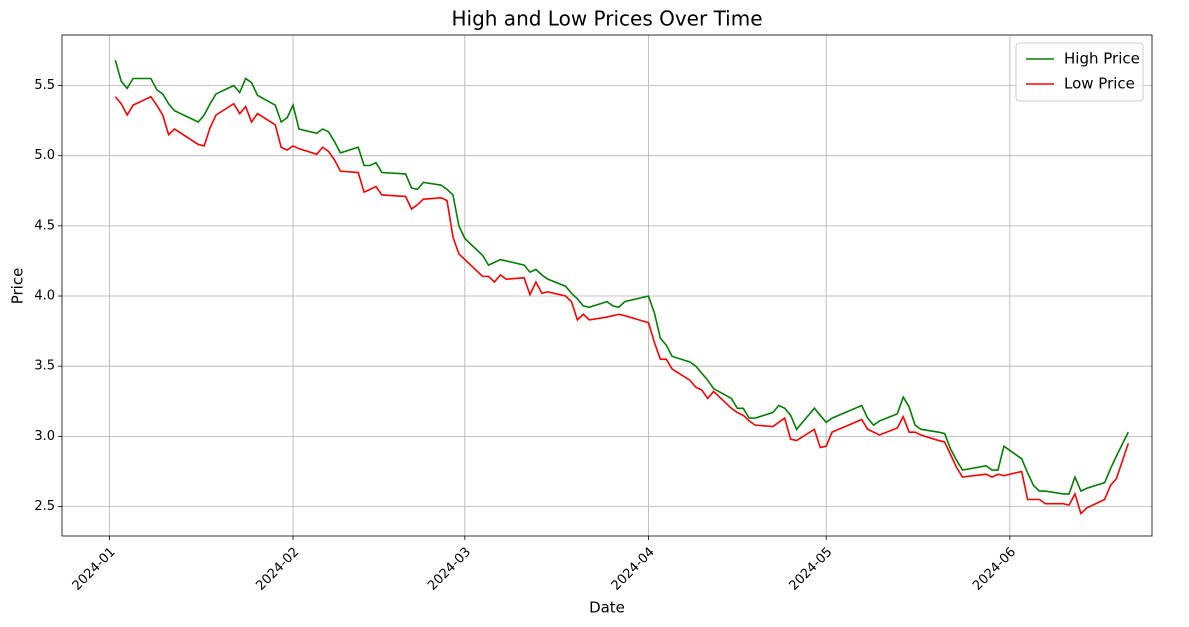  I want to click on x-axis-label: Date, so click(607, 608).